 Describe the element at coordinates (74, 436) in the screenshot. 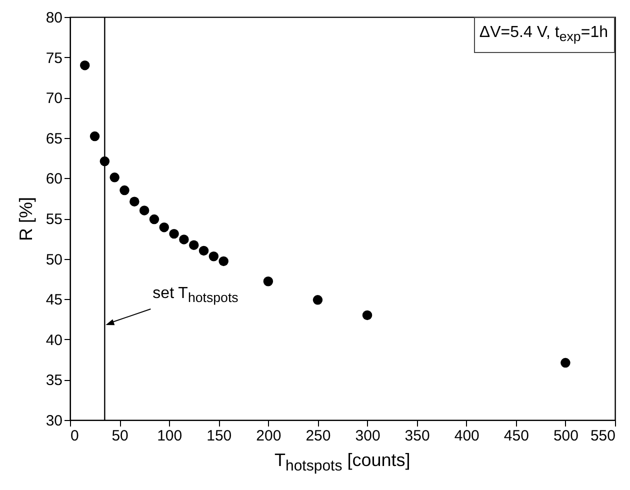

I see `x-tick-label: 0` at that location.